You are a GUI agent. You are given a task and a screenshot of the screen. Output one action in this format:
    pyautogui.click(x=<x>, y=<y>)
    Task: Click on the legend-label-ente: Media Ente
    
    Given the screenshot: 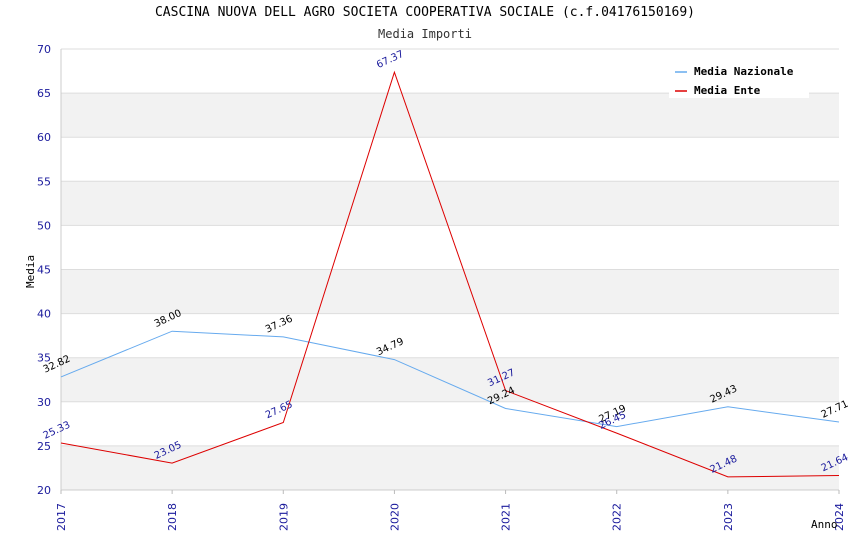 What is the action you would take?
    pyautogui.click(x=727, y=90)
    